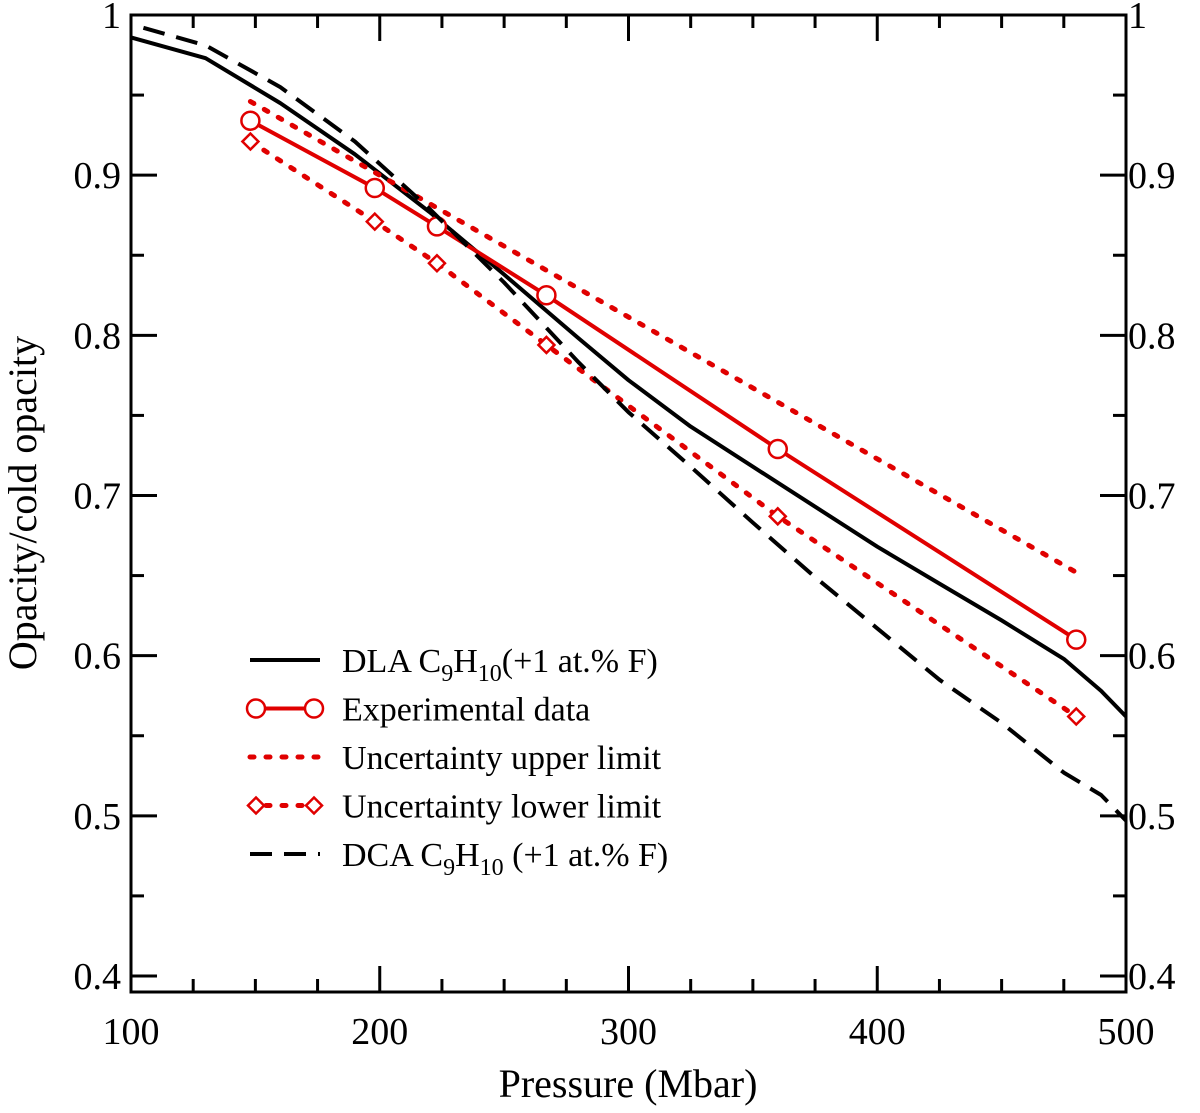  What do you see at coordinates (1152, 817) in the screenshot?
I see `y-tick-label-right: 0.5` at bounding box center [1152, 817].